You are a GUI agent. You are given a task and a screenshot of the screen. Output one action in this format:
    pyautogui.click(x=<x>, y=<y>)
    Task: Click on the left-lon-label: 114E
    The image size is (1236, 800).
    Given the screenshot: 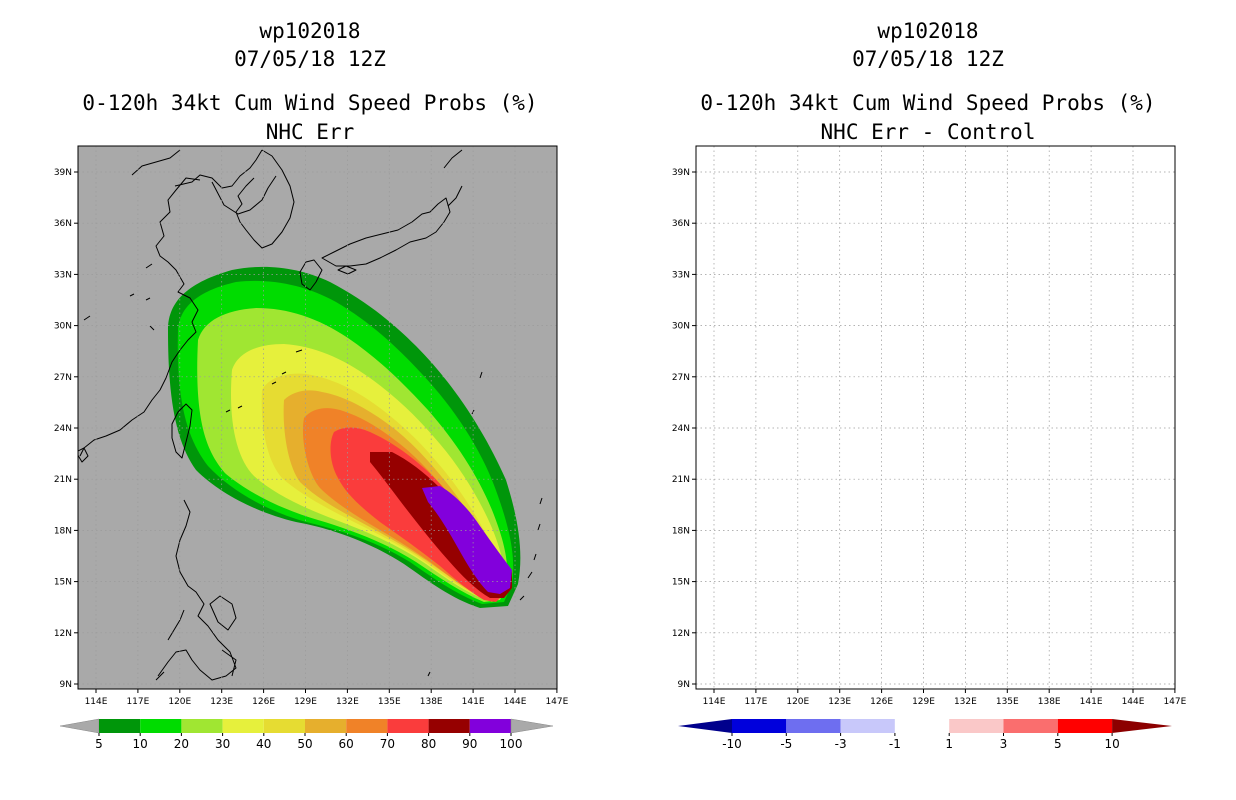 What is the action you would take?
    pyautogui.click(x=96, y=702)
    